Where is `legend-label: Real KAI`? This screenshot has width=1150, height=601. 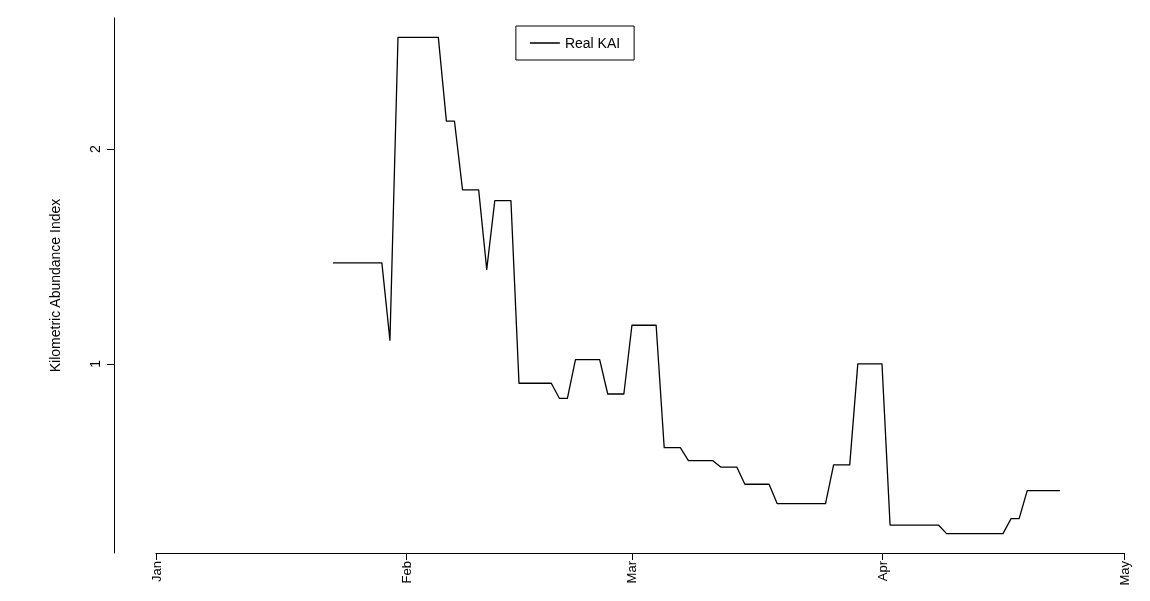
legend-label: Real KAI is located at coordinates (592, 43).